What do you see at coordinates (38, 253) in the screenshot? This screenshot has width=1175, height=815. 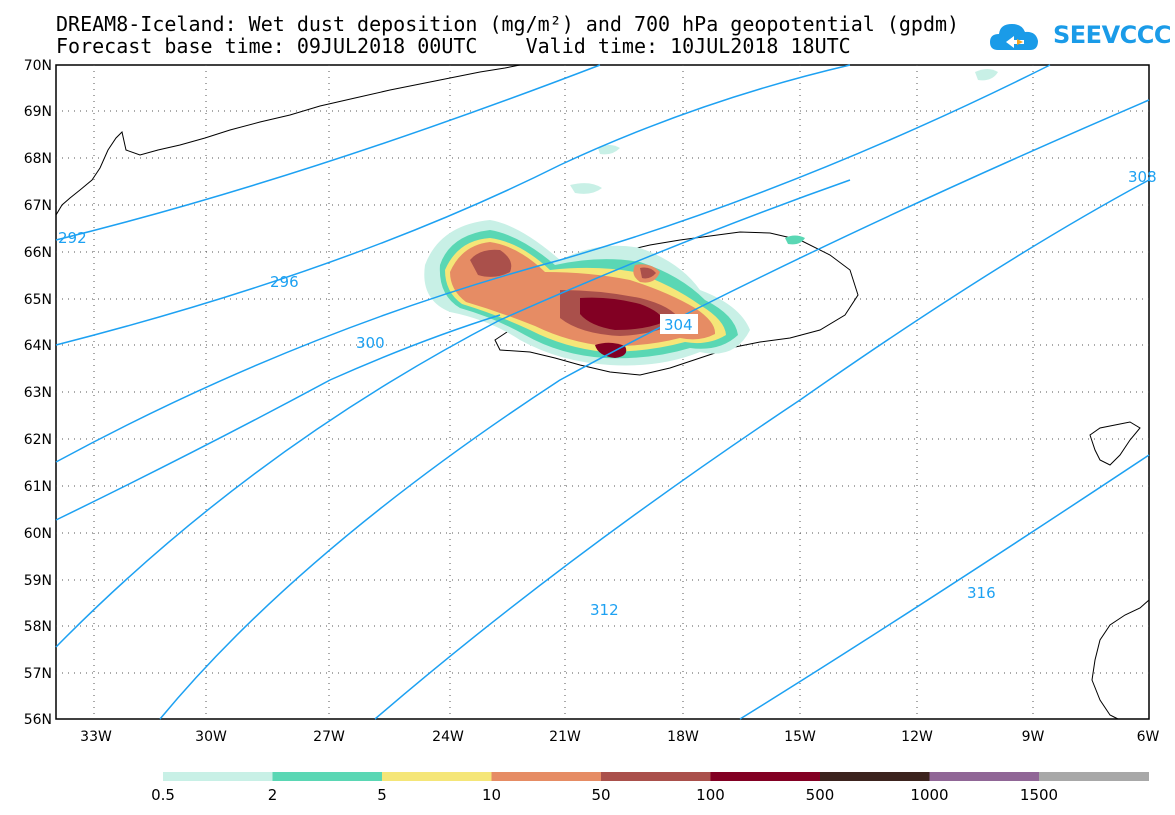 I see `lat-label: 66N` at bounding box center [38, 253].